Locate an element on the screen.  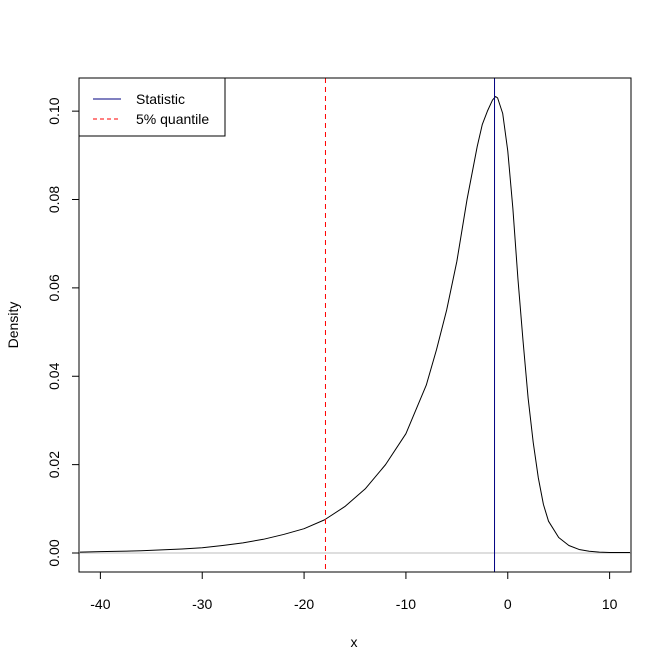
legend-box is located at coordinates (152, 107).